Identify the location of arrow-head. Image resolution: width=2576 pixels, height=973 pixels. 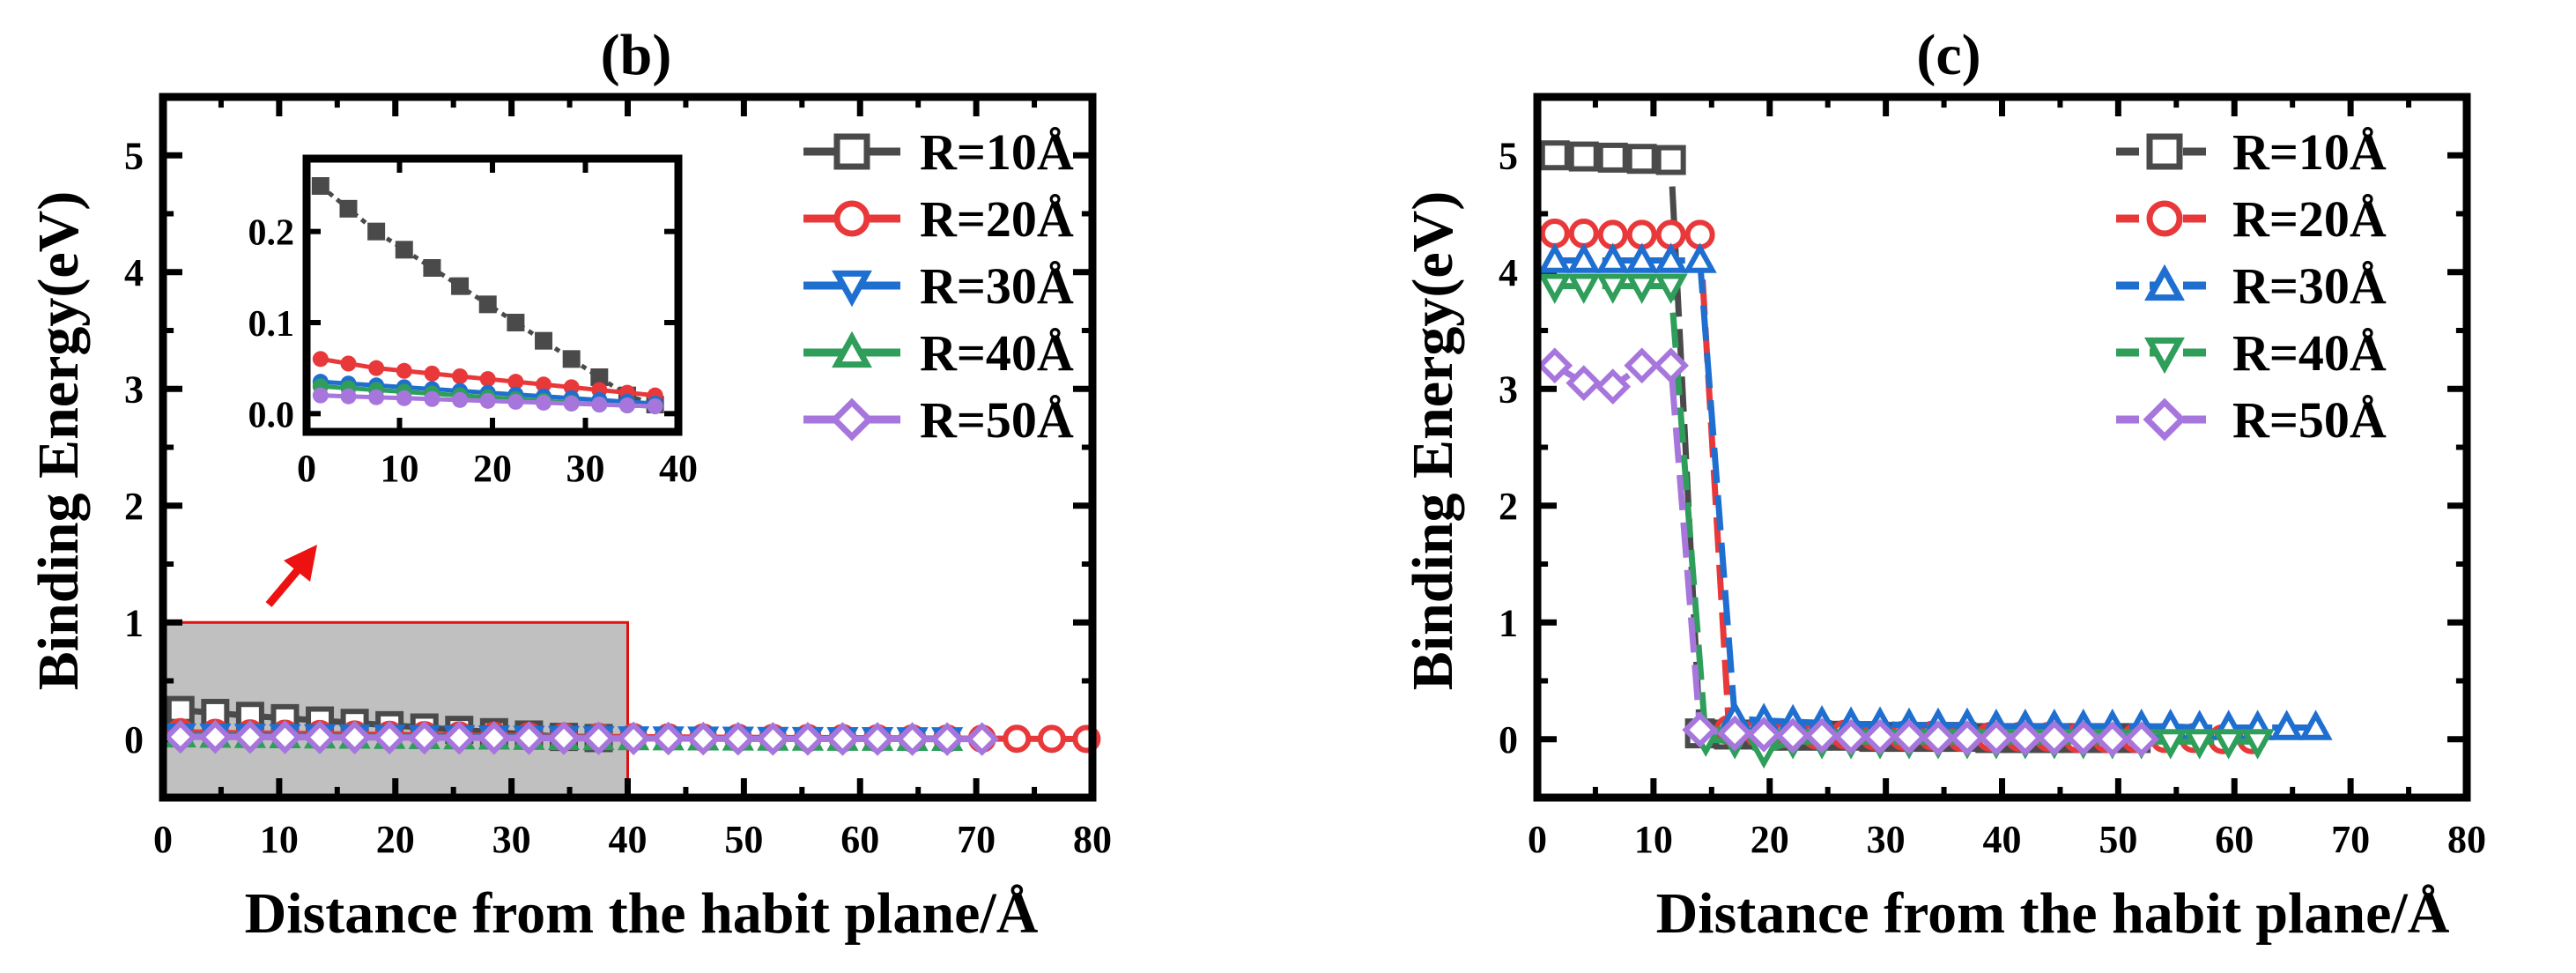
(301, 563).